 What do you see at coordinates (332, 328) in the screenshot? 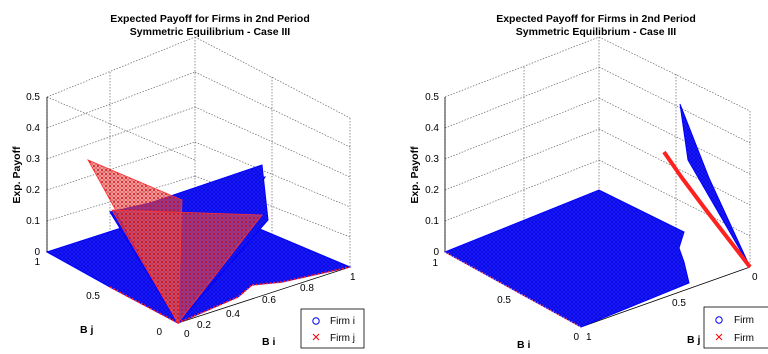
I see `legend: Firm i Firm j` at bounding box center [332, 328].